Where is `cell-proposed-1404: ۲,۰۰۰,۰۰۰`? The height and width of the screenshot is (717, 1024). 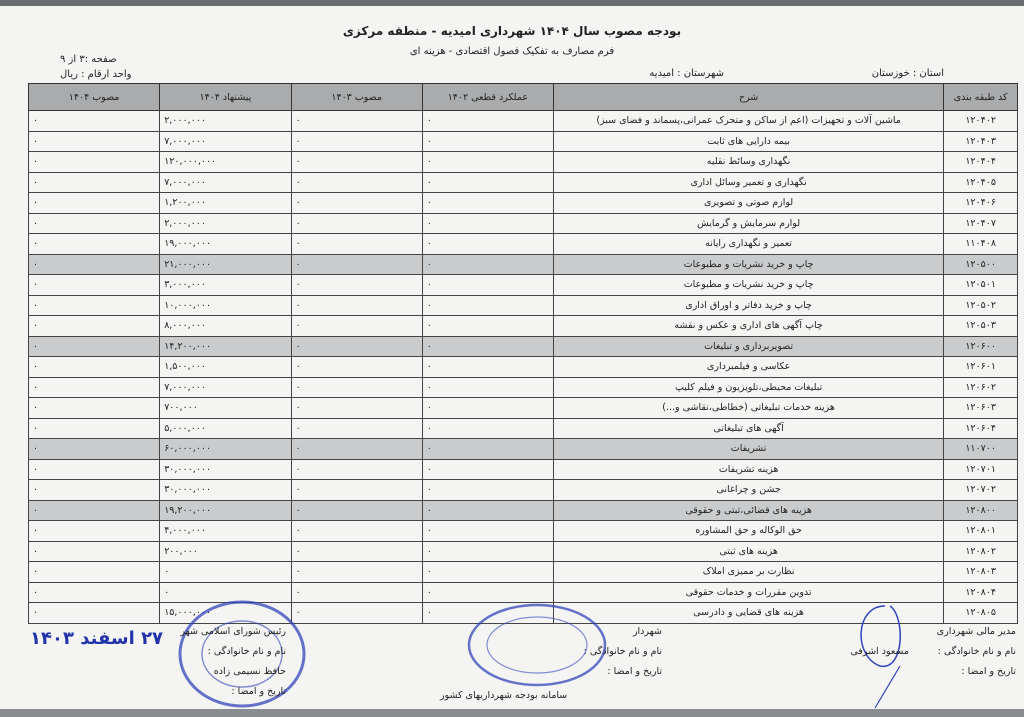
cell-proposed-1404: ۲,۰۰۰,۰۰۰ is located at coordinates (225, 223).